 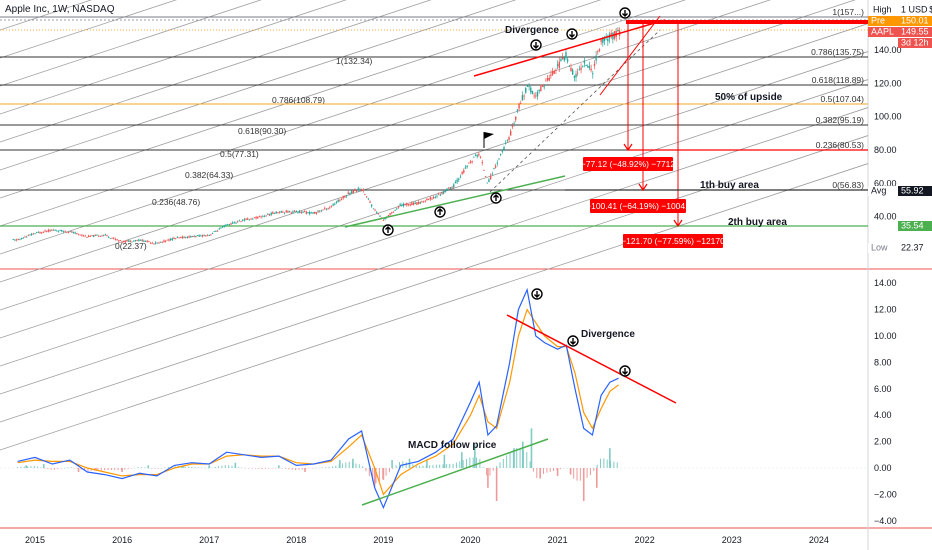 What do you see at coordinates (840, 120) in the screenshot?
I see `fib-horizontal-label: 0.382(95.19)` at bounding box center [840, 120].